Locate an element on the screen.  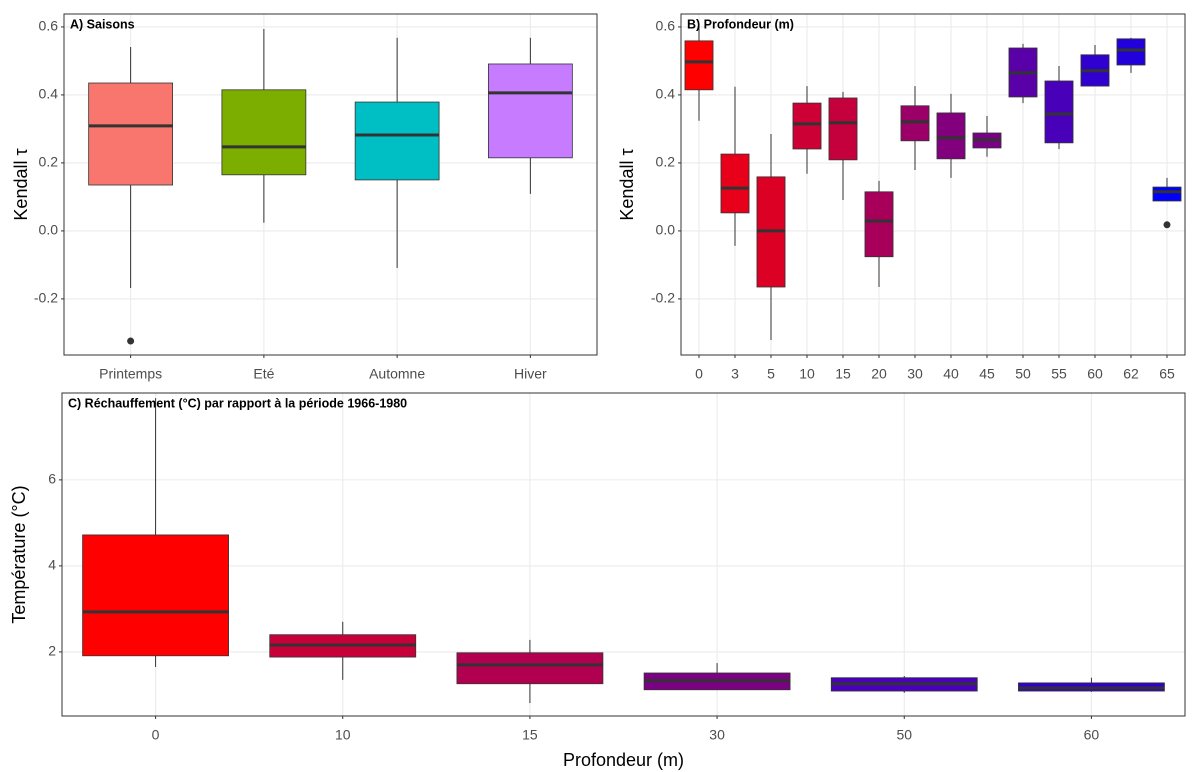
x-tick-label: Eté is located at coordinates (263, 374).